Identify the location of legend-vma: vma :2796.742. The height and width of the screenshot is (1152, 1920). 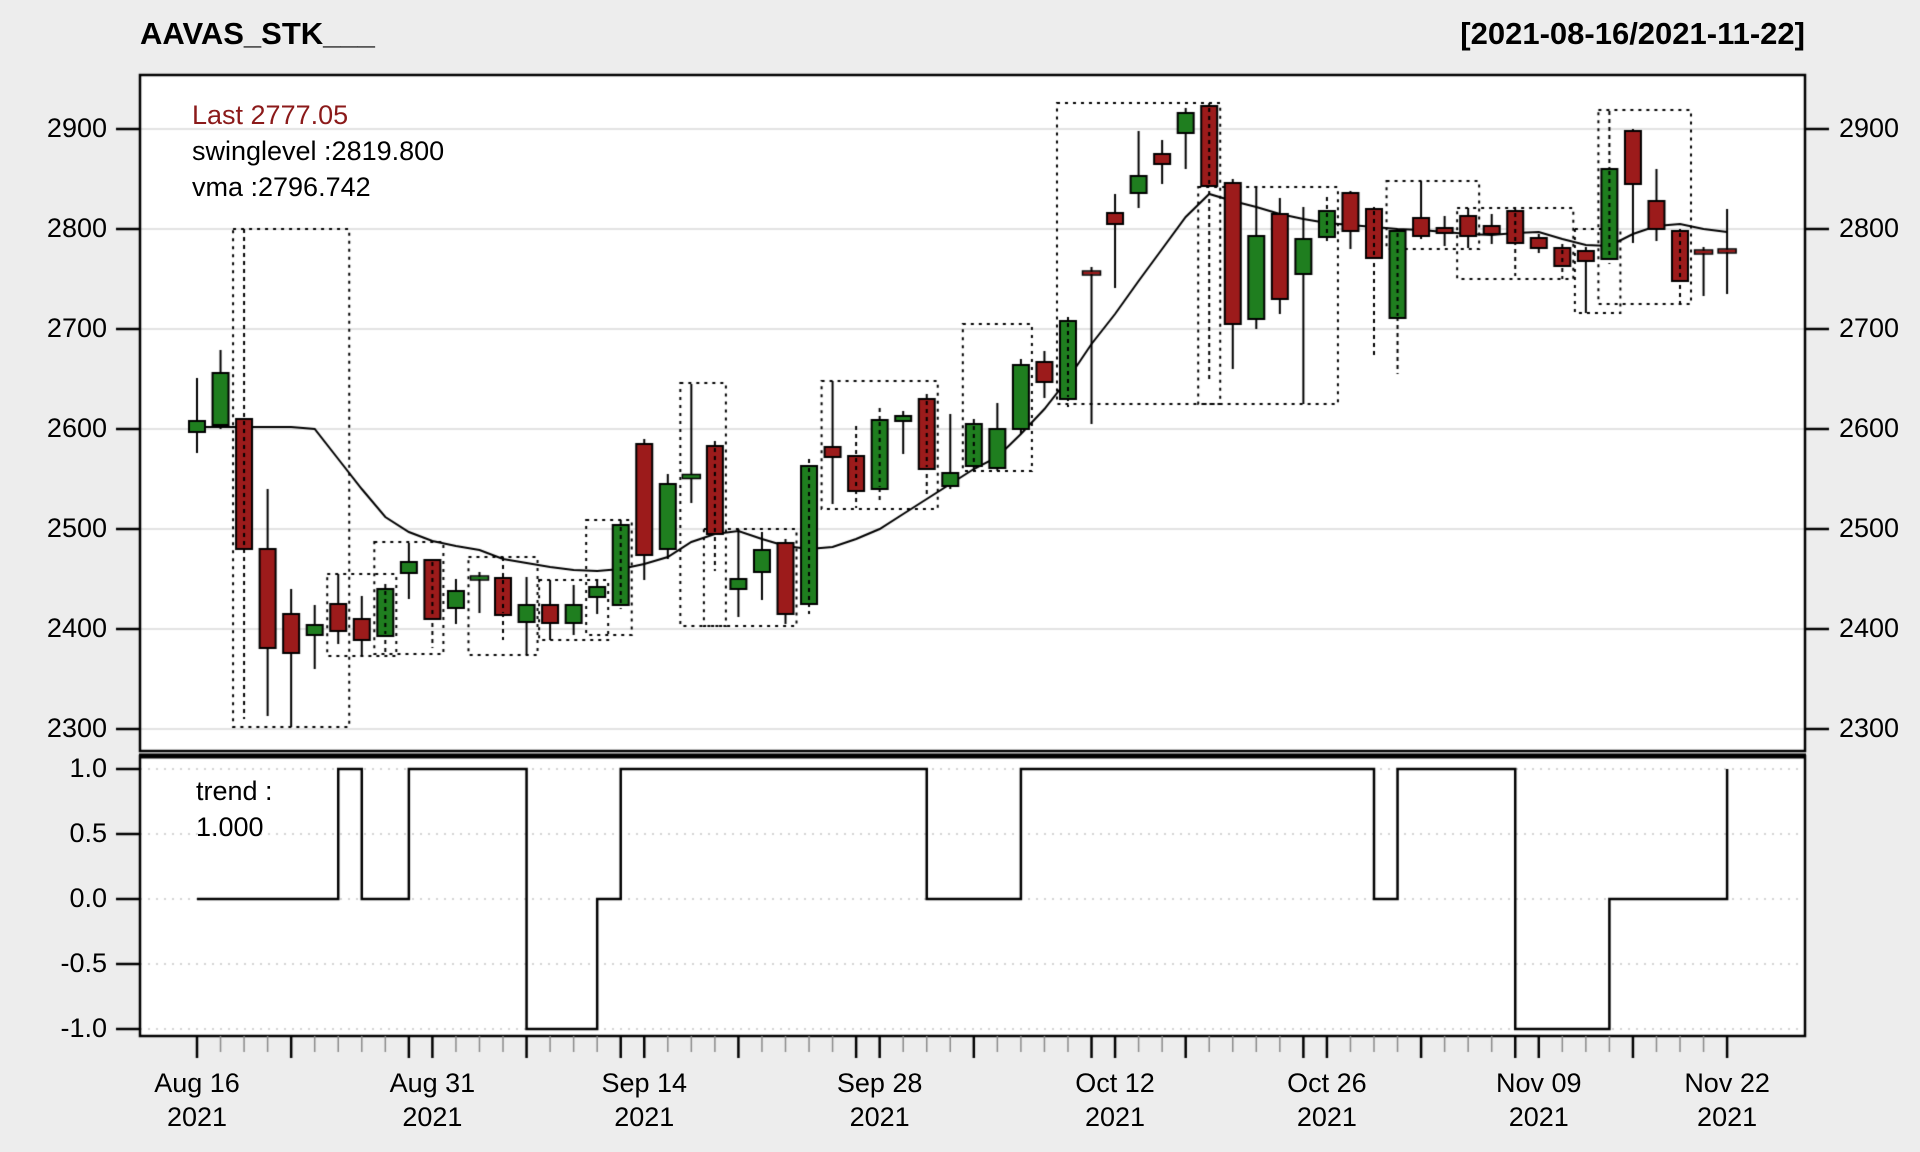
(281, 187).